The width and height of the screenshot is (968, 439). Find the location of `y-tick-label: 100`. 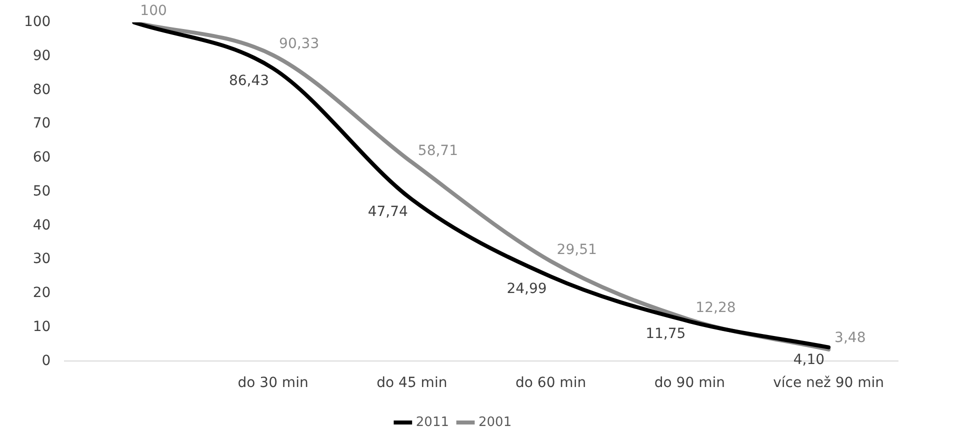

y-tick-label: 100 is located at coordinates (37, 22).